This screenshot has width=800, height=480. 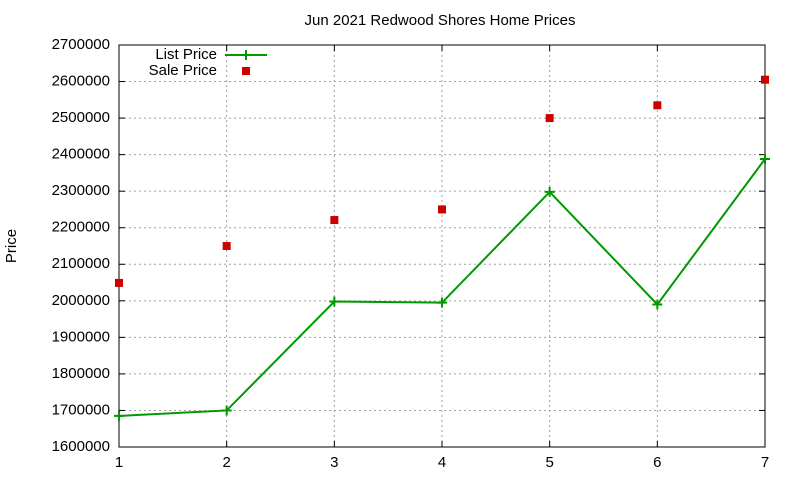 I want to click on legend-label: Sale Price, so click(x=183, y=70).